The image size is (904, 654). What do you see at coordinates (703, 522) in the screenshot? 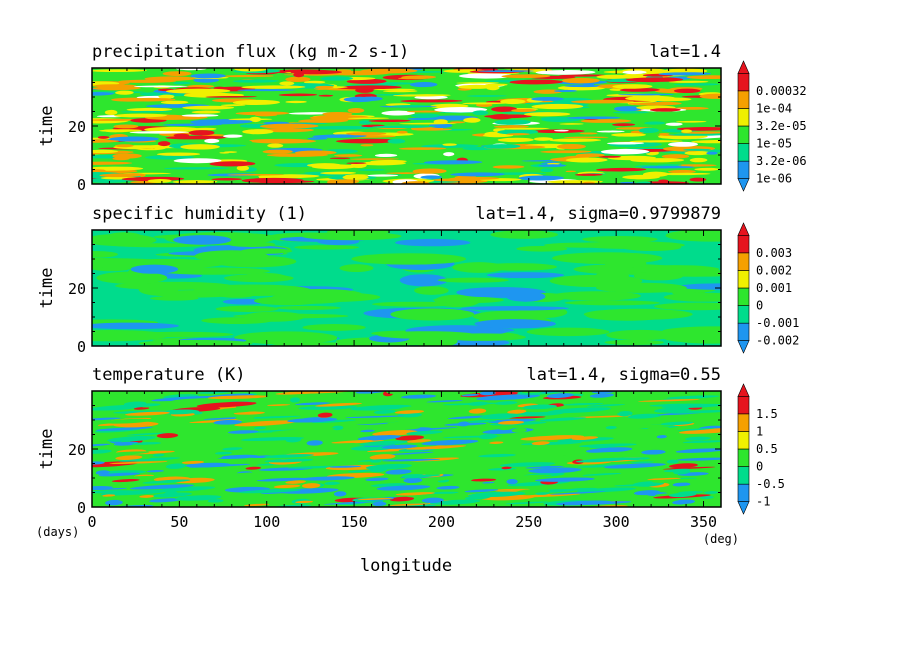
I see `x-tick-label: 350` at bounding box center [703, 522].